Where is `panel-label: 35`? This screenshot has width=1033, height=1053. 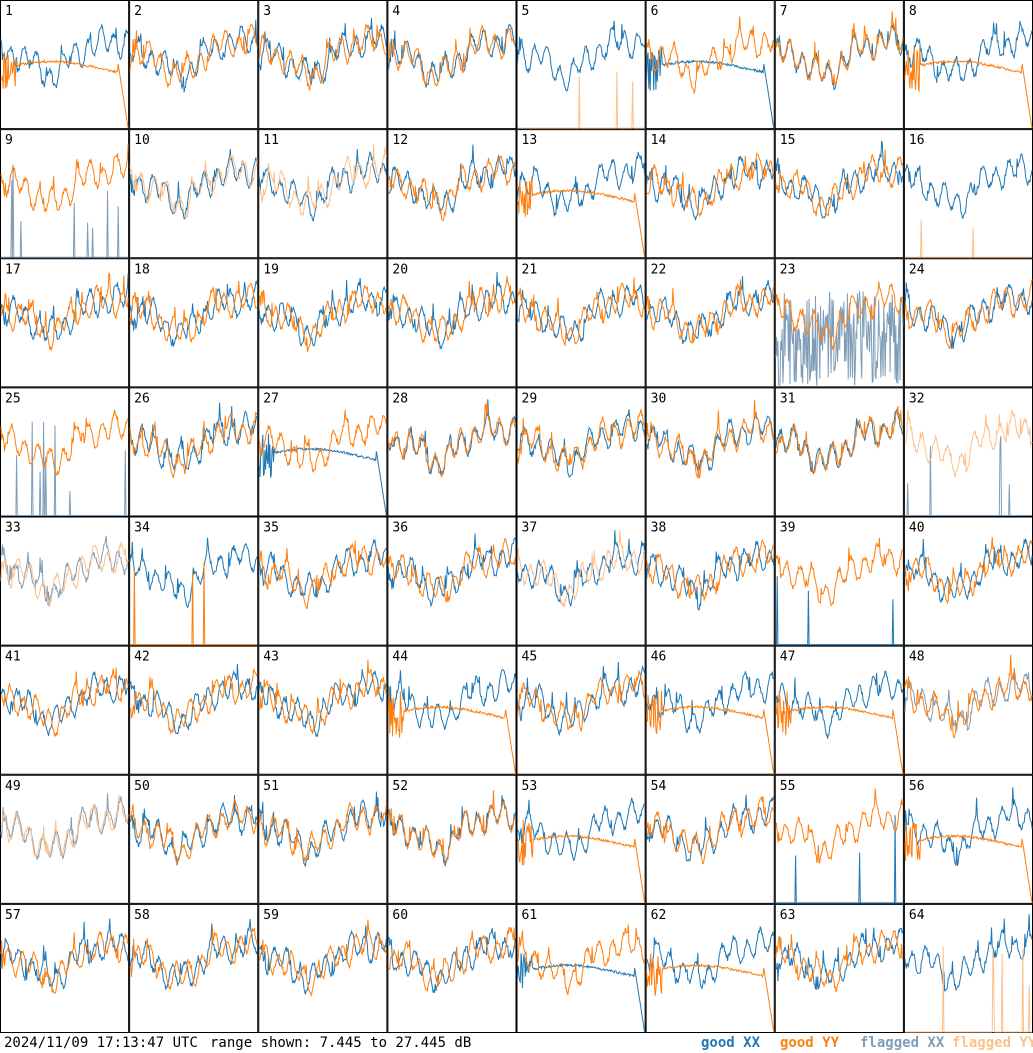
panel-label: 35 is located at coordinates (271, 528).